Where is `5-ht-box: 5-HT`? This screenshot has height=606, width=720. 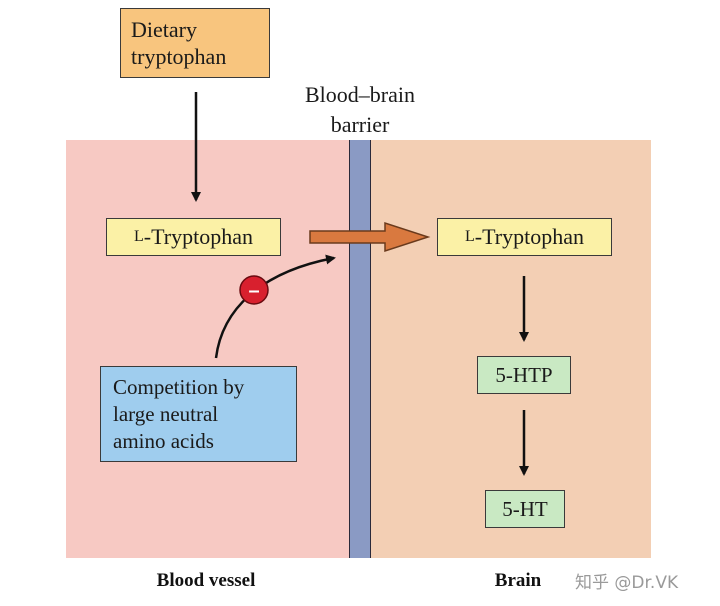 5-ht-box: 5-HT is located at coordinates (525, 509).